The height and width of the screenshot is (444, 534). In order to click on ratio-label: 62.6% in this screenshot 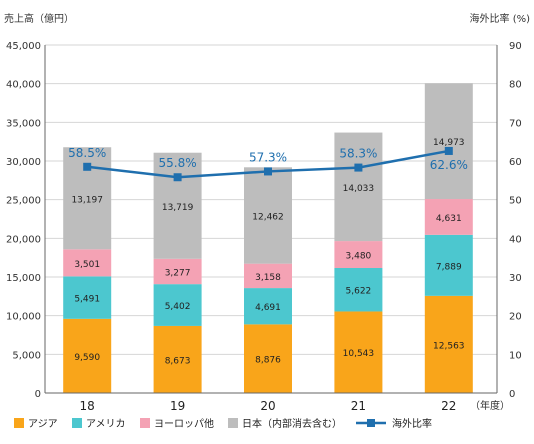, I will do `click(449, 165)`.